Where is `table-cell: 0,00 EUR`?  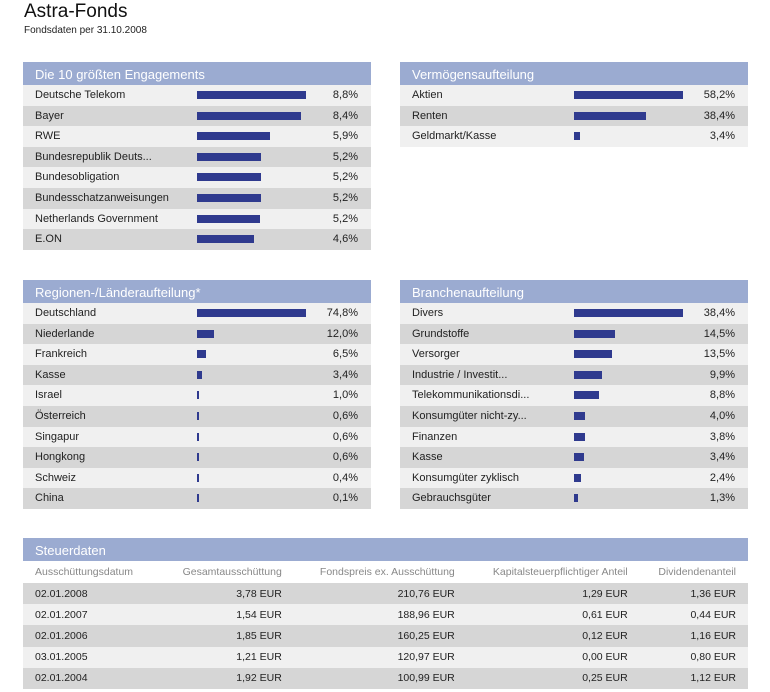
table-cell: 0,00 EUR is located at coordinates (605, 657).